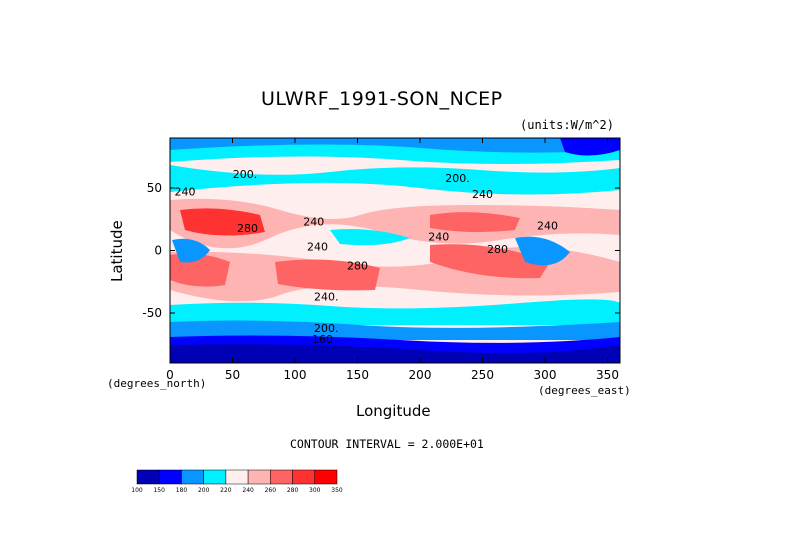 The image size is (789, 558). Describe the element at coordinates (204, 490) in the screenshot. I see `colorbar-tick-label: 200` at that location.